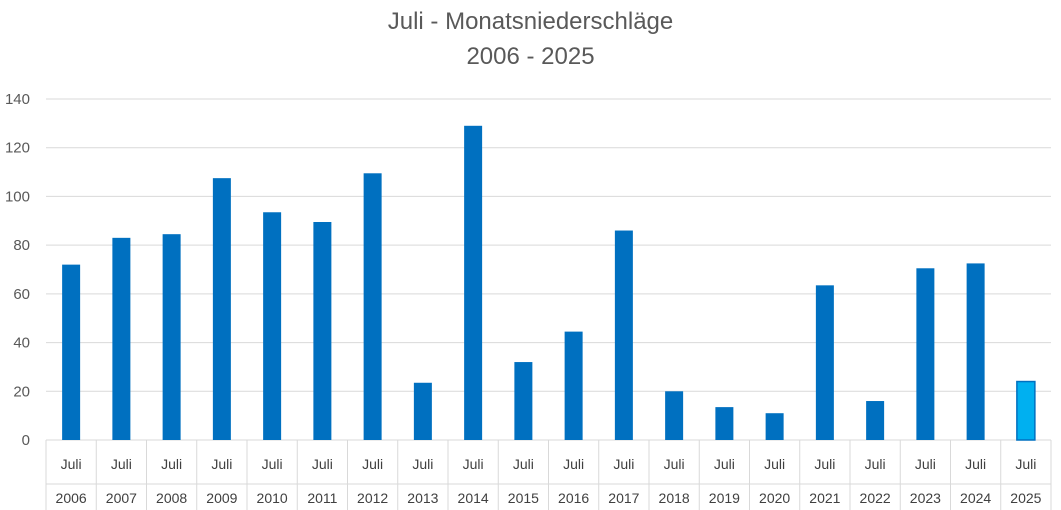 This screenshot has width=1061, height=510. I want to click on x-year-label: 2010, so click(272, 498).